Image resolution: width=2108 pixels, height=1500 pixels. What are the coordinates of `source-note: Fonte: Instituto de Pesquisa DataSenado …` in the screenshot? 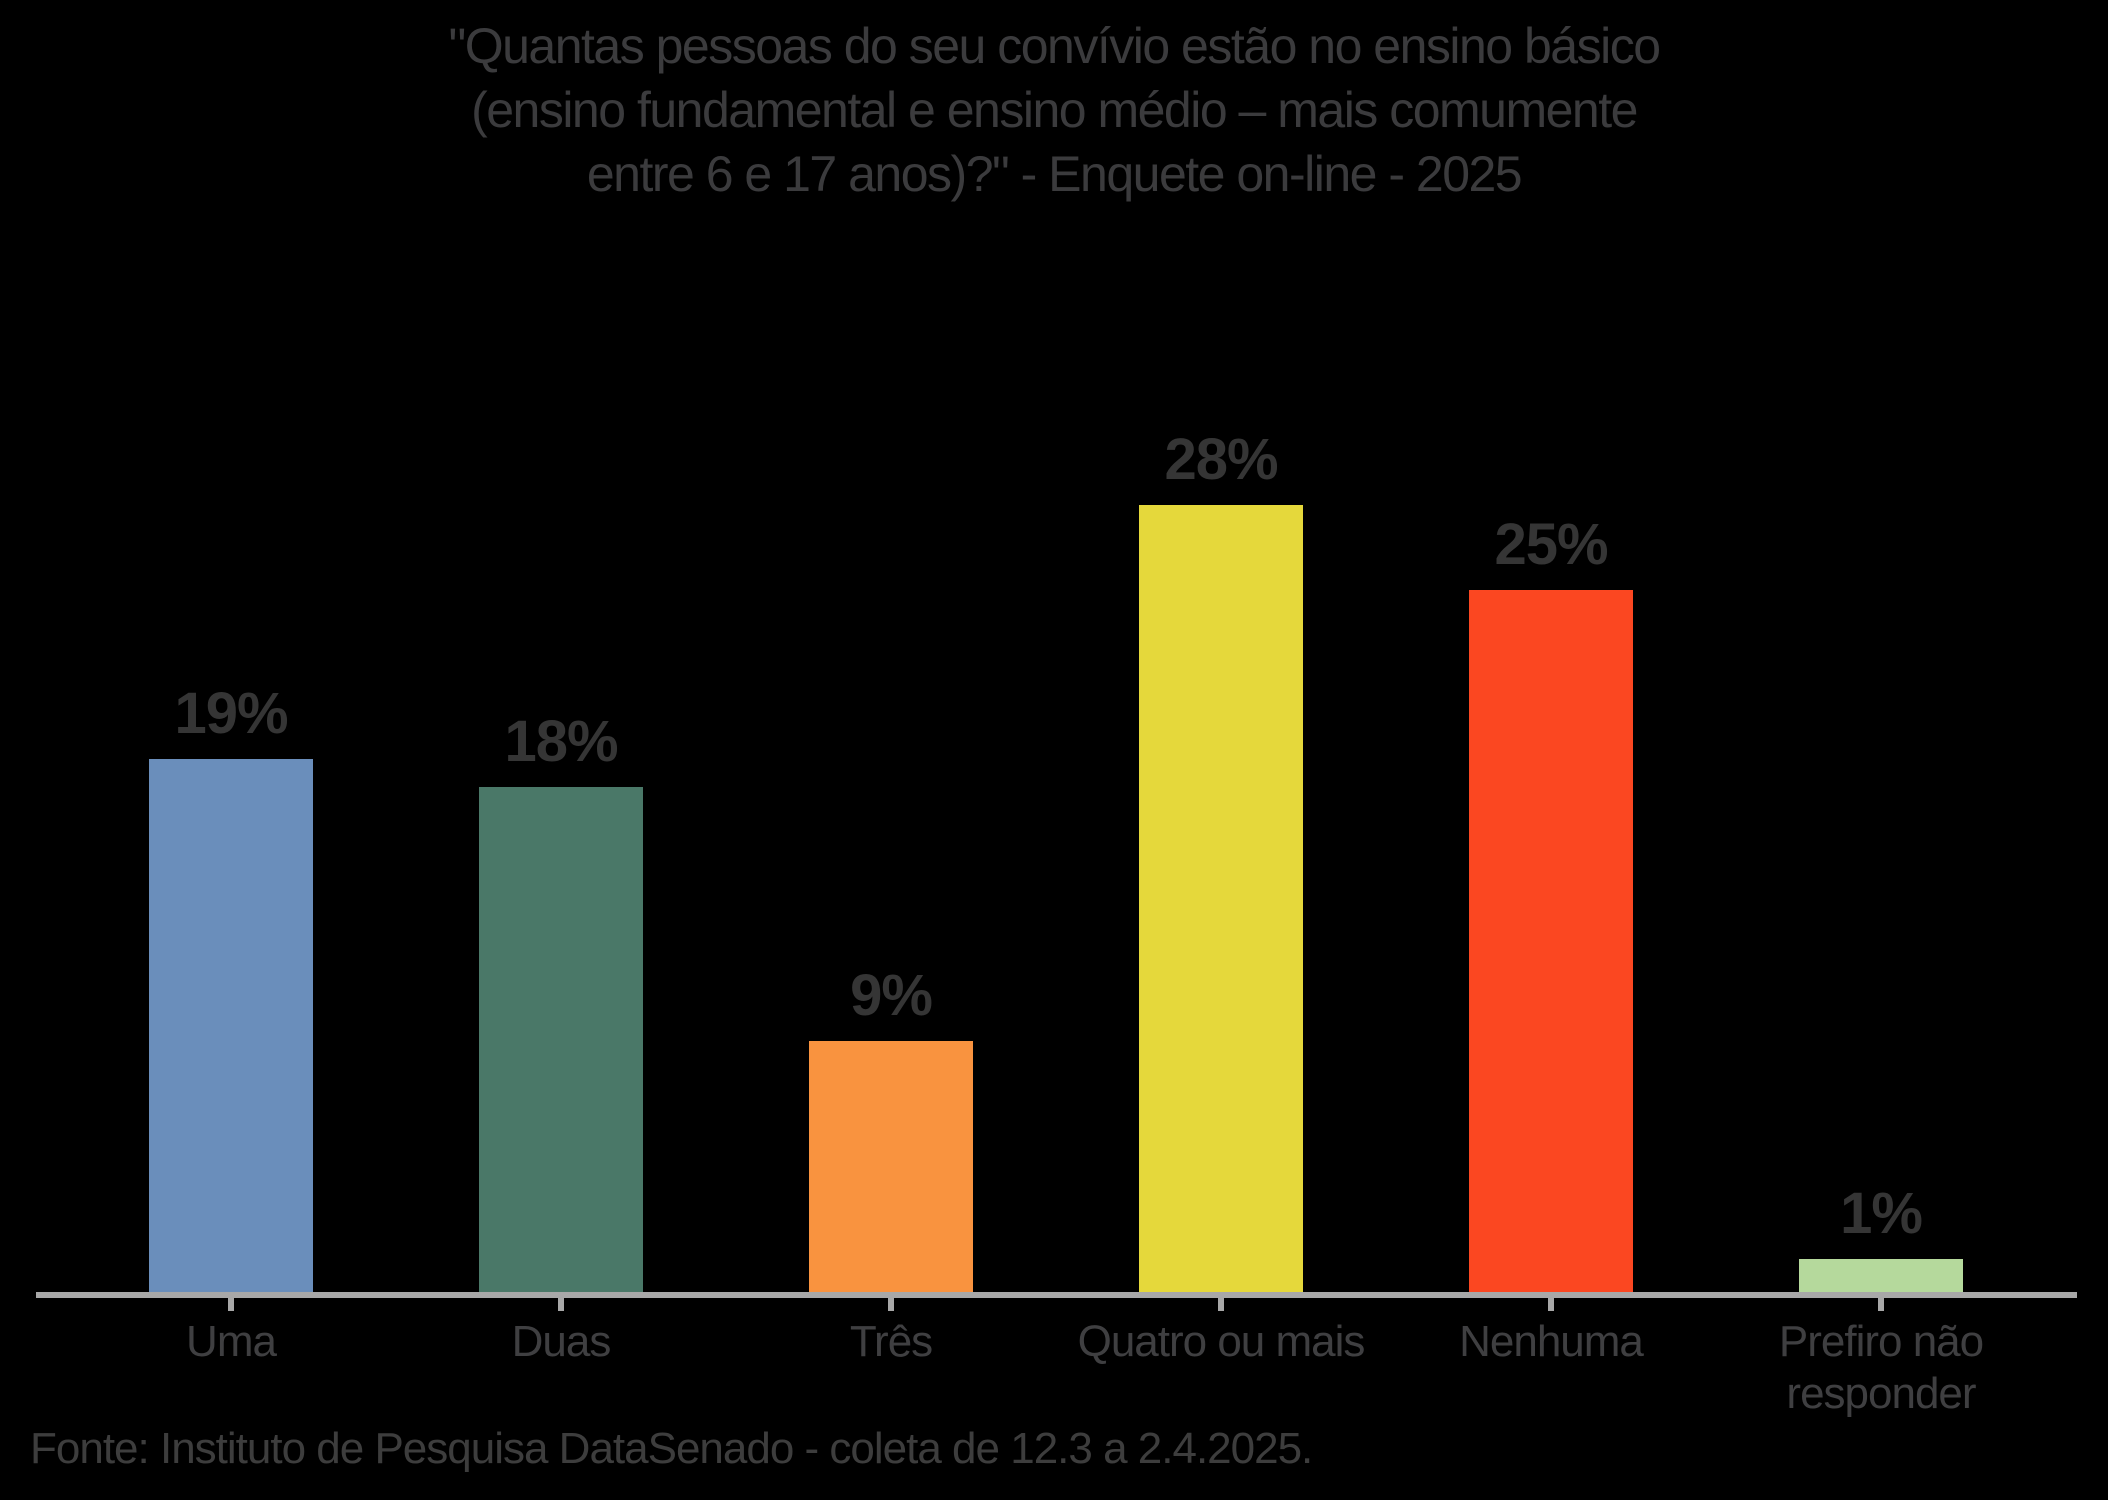 It's located at (671, 1448).